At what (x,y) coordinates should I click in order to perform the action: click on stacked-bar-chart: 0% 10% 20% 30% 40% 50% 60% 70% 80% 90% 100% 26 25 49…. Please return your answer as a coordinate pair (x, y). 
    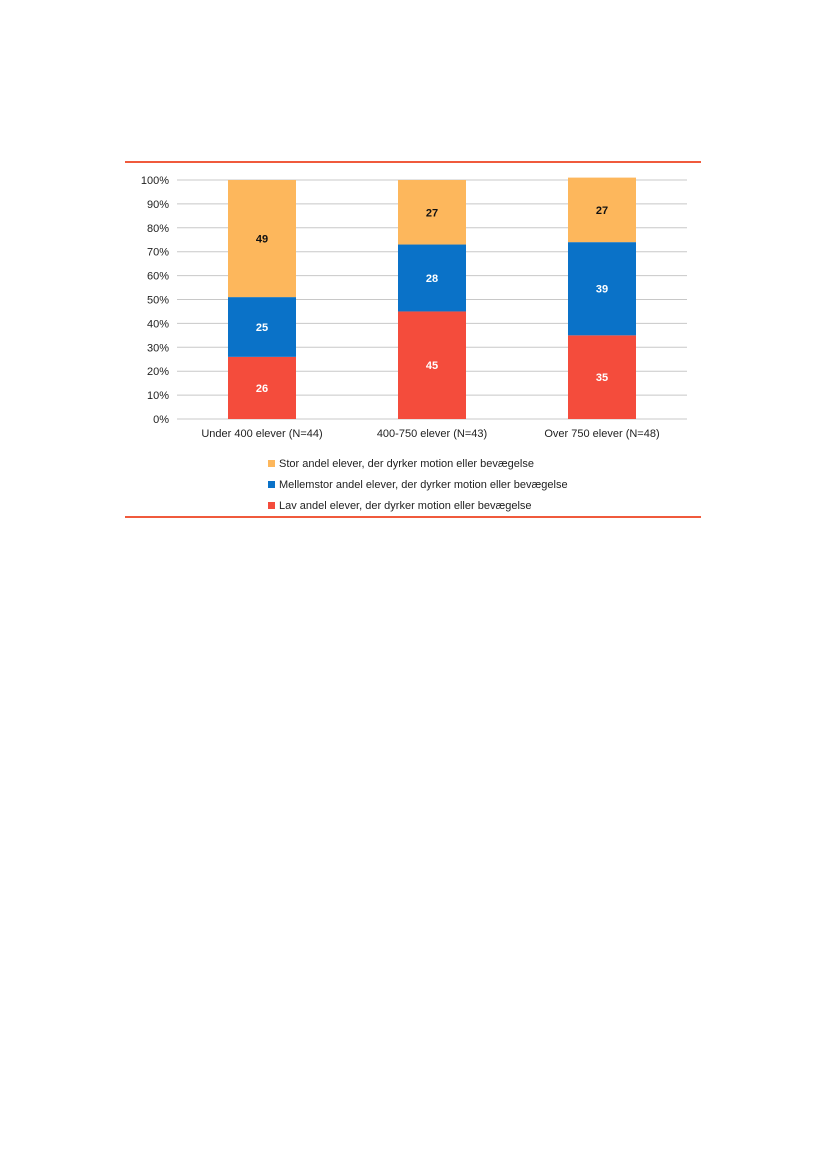
    Looking at the image, I should click on (414, 307).